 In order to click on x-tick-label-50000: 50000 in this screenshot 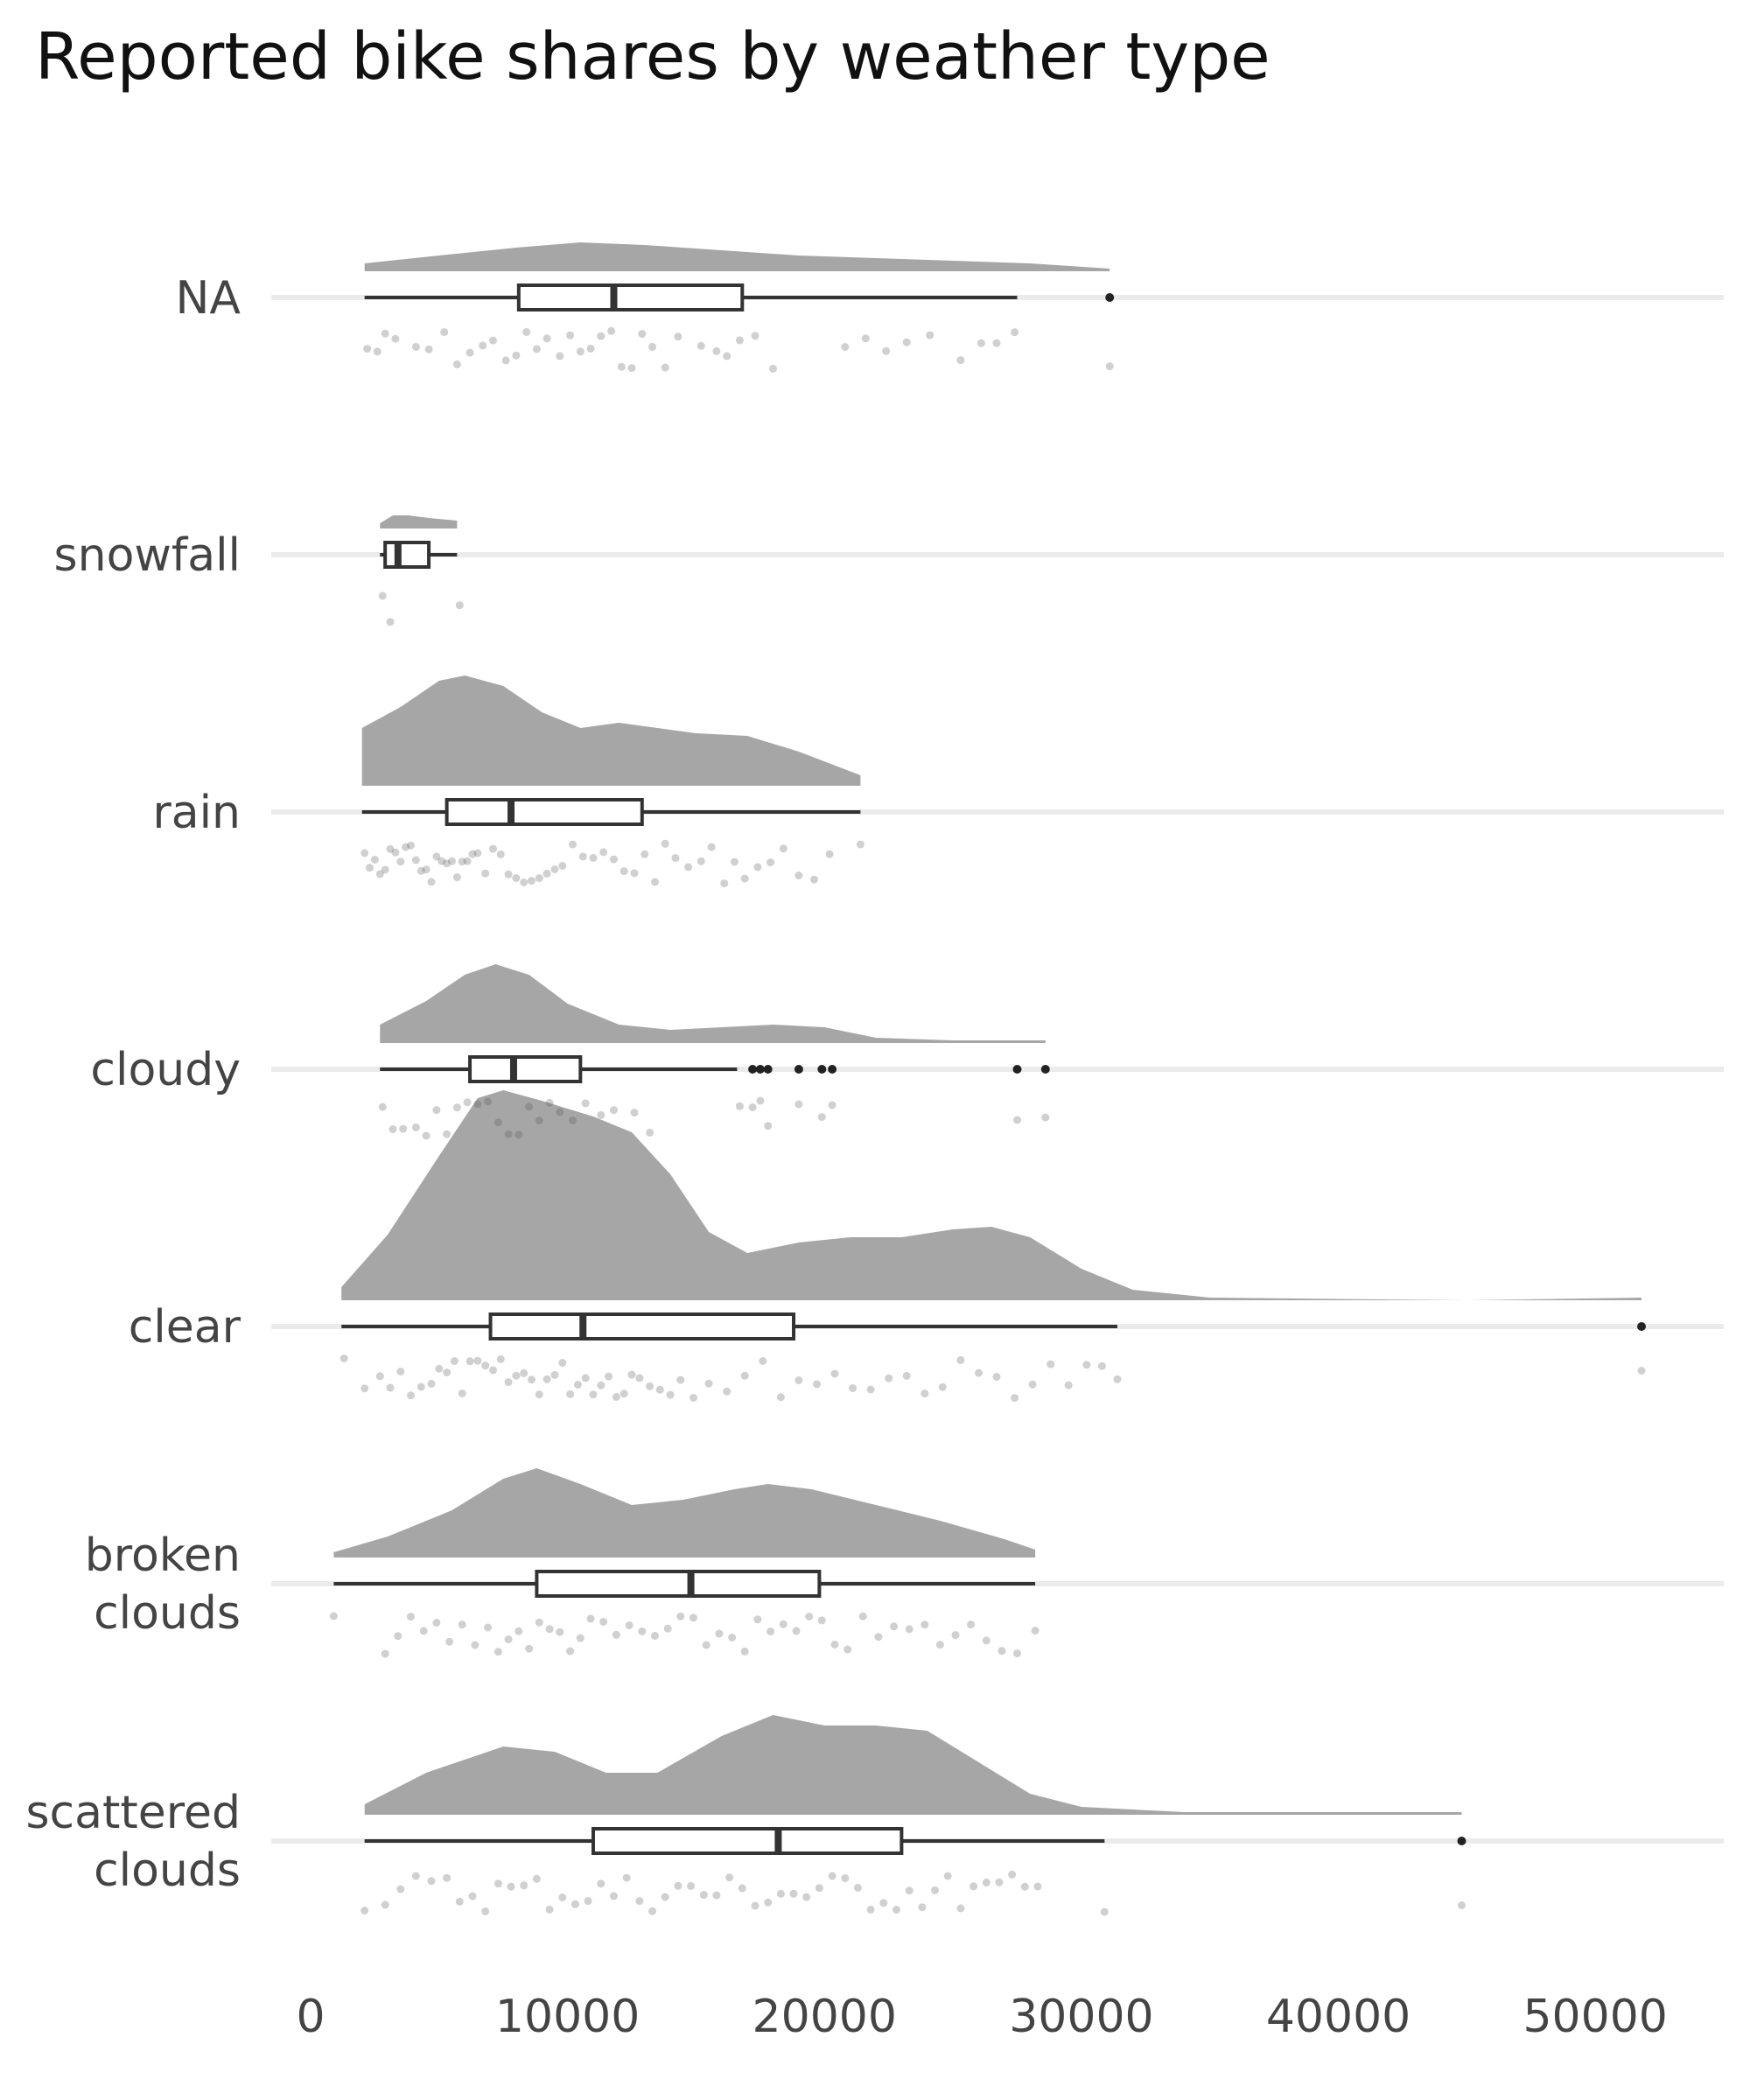, I will do `click(1594, 2017)`.